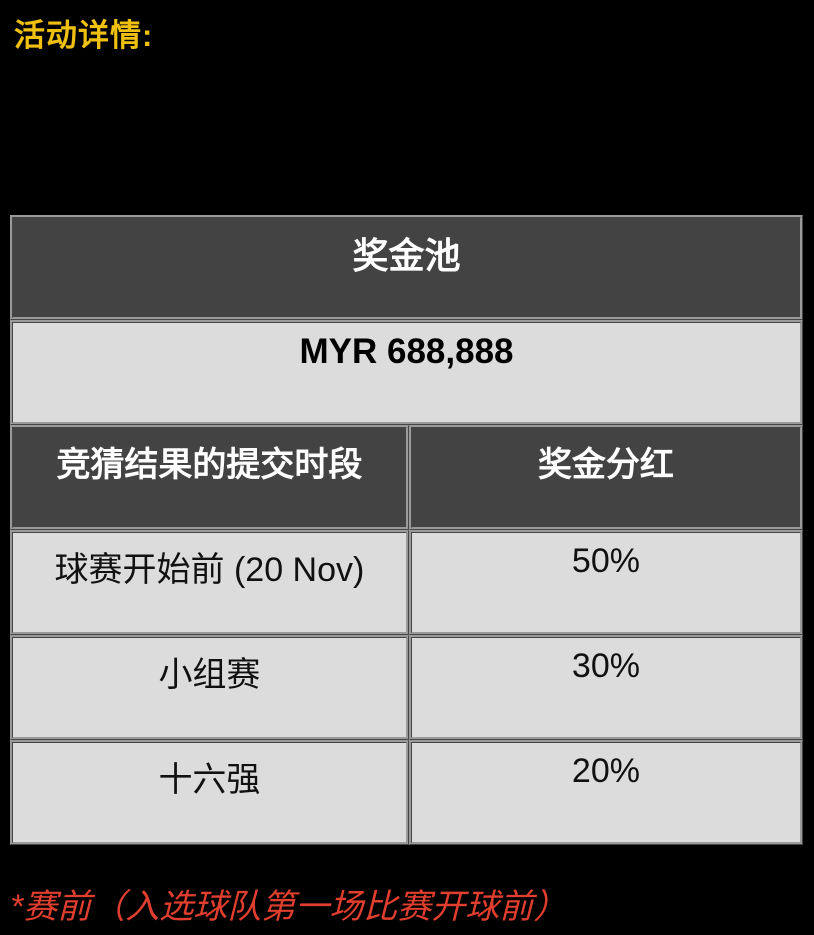 Image resolution: width=814 pixels, height=935 pixels. I want to click on share-cell: 30%, so click(605, 687).